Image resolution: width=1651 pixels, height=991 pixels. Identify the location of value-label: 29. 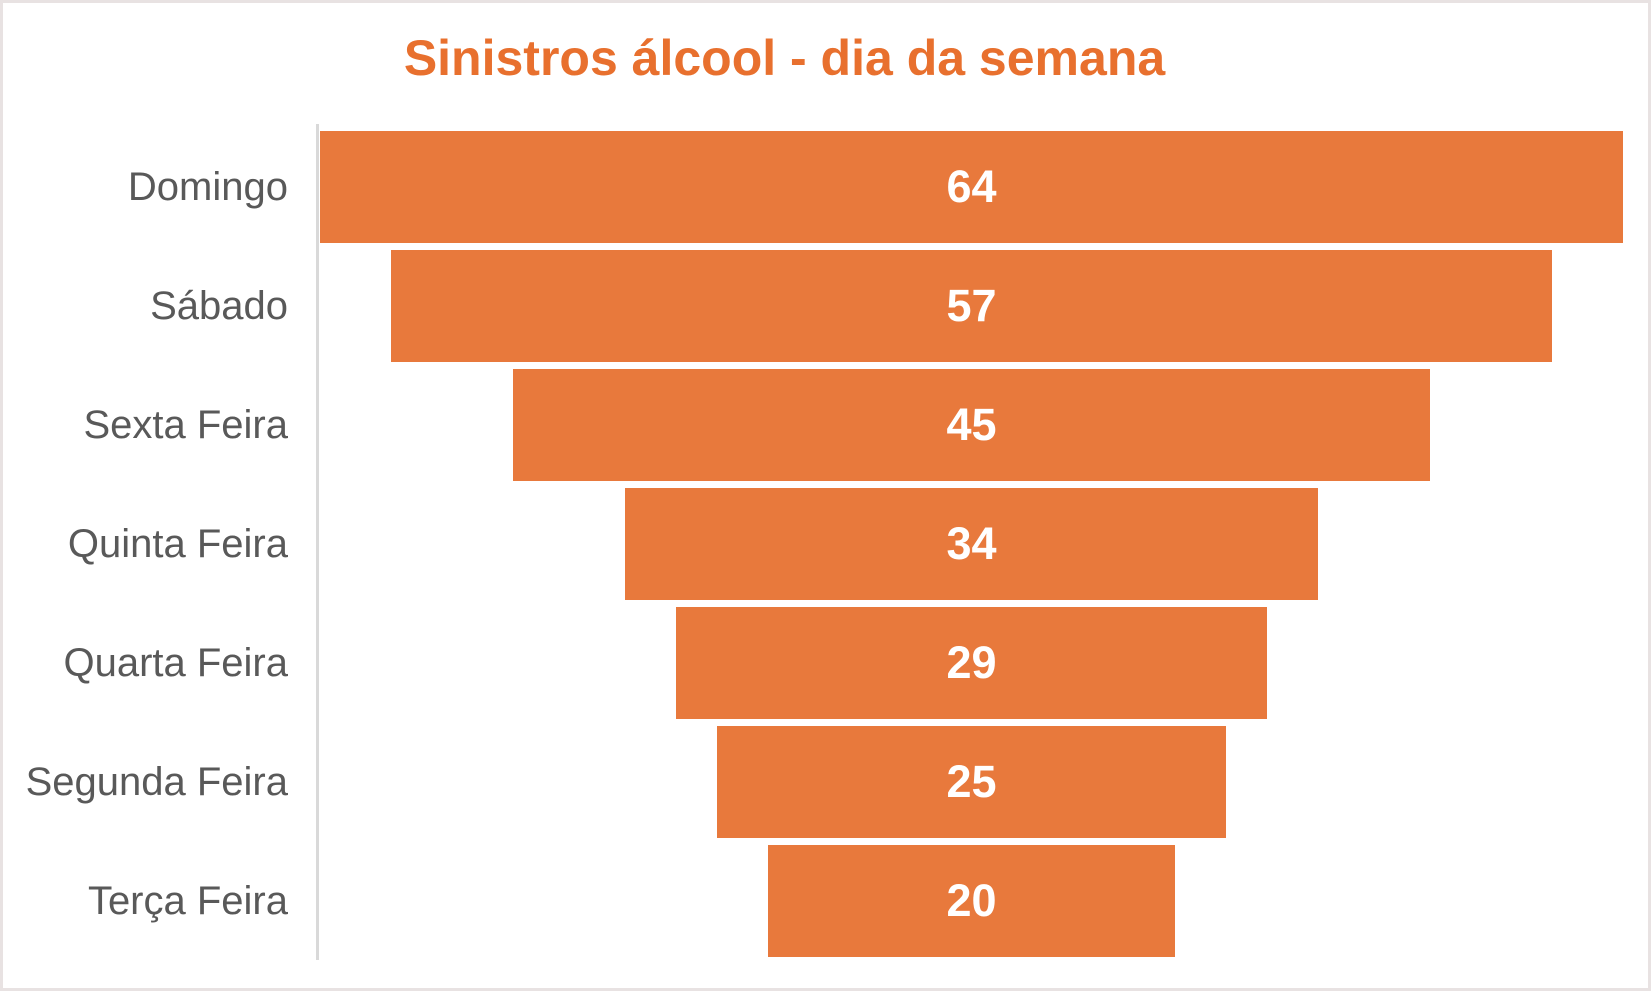
(971, 662).